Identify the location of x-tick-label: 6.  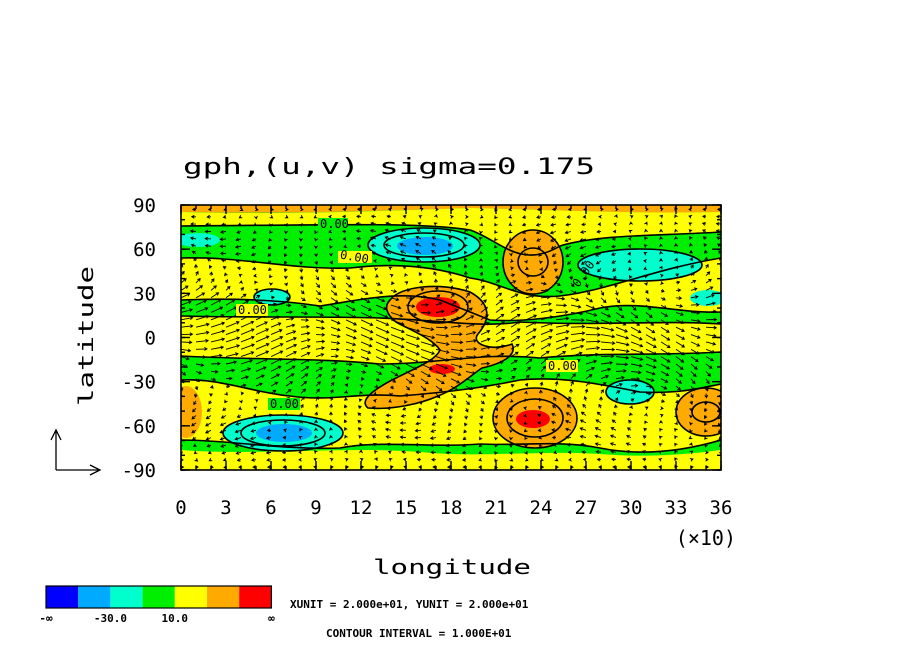
(270, 508).